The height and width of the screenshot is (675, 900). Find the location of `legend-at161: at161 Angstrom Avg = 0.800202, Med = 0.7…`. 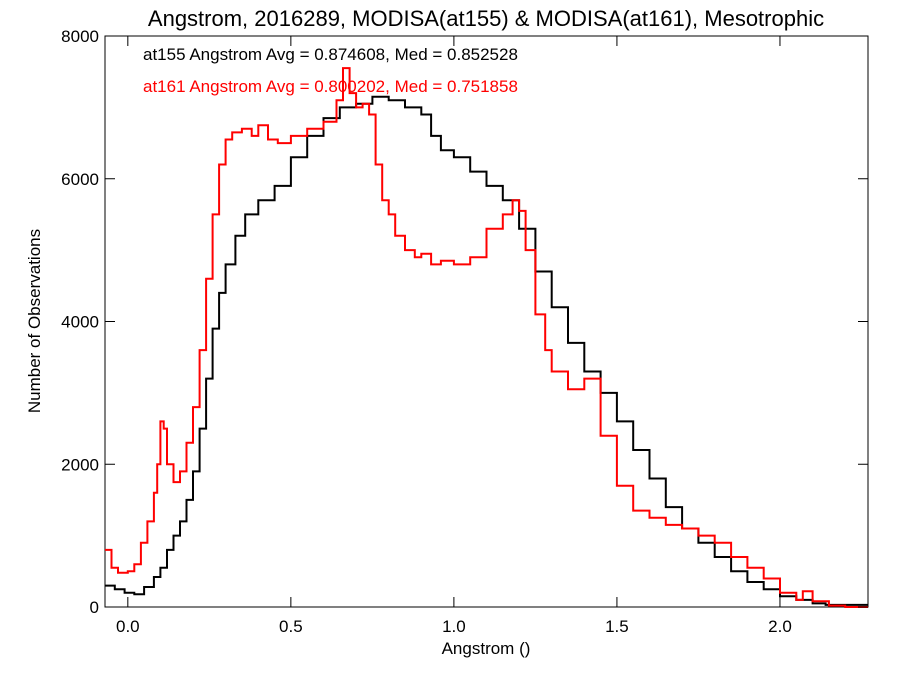

legend-at161: at161 Angstrom Avg = 0.800202, Med = 0.7… is located at coordinates (330, 86).